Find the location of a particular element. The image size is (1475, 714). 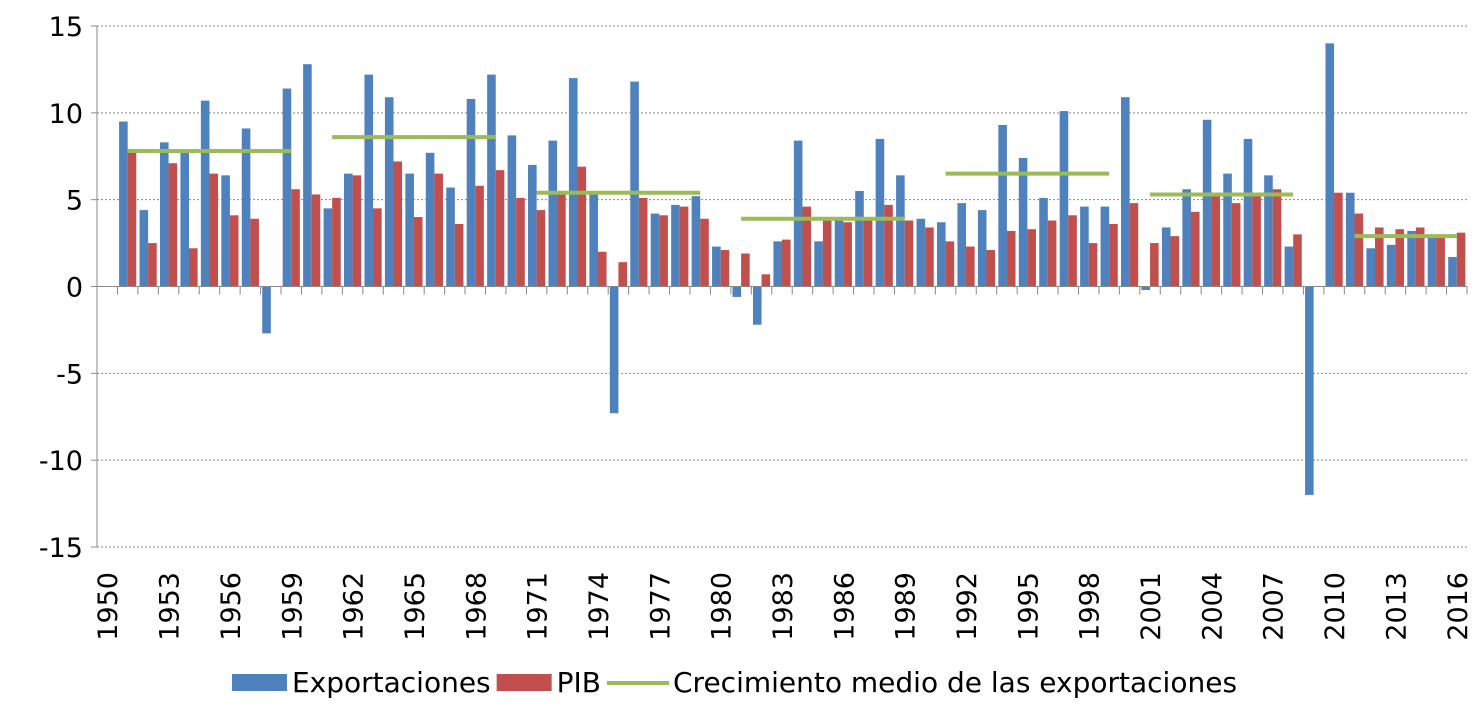

x-tick-label: 1965 is located at coordinates (415, 606).